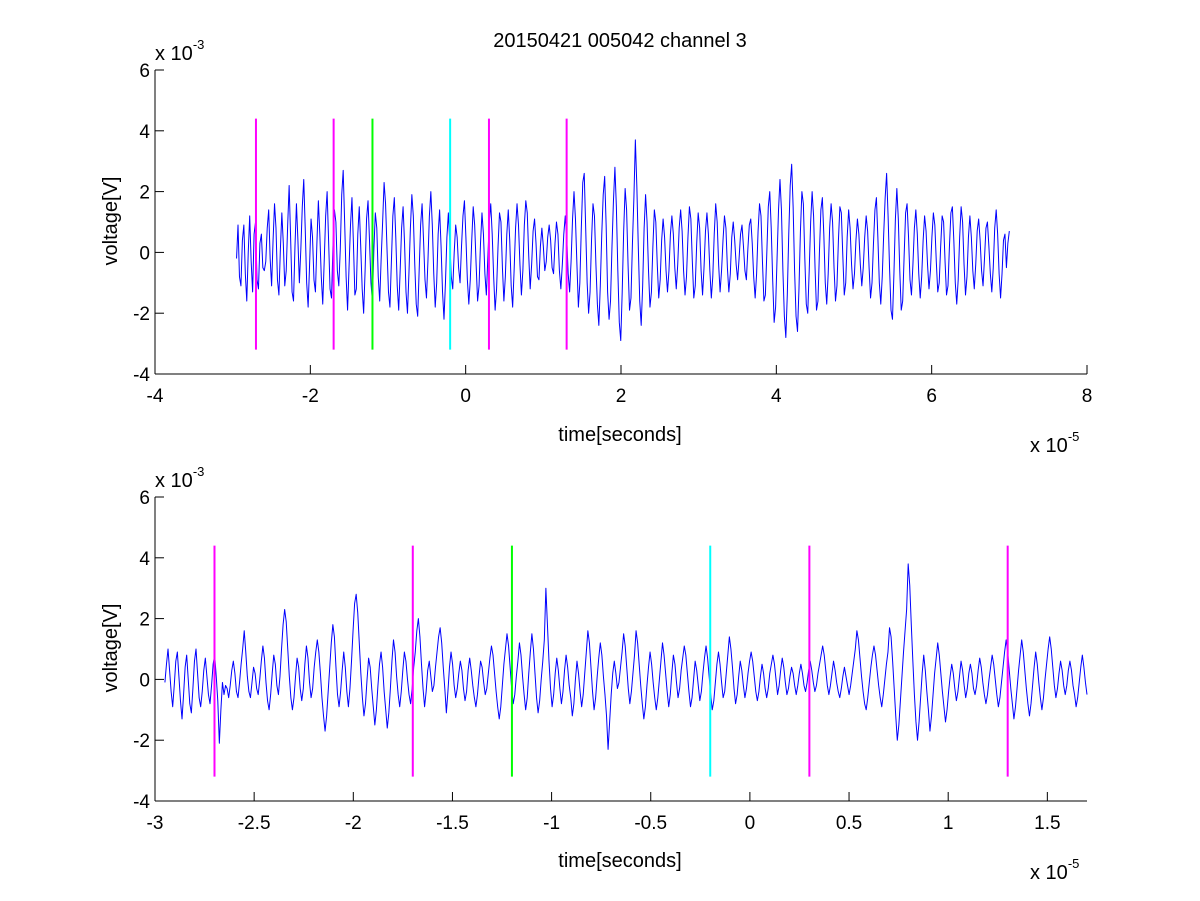  What do you see at coordinates (141, 741) in the screenshot?
I see `bottom-y-tick-label: -2` at bounding box center [141, 741].